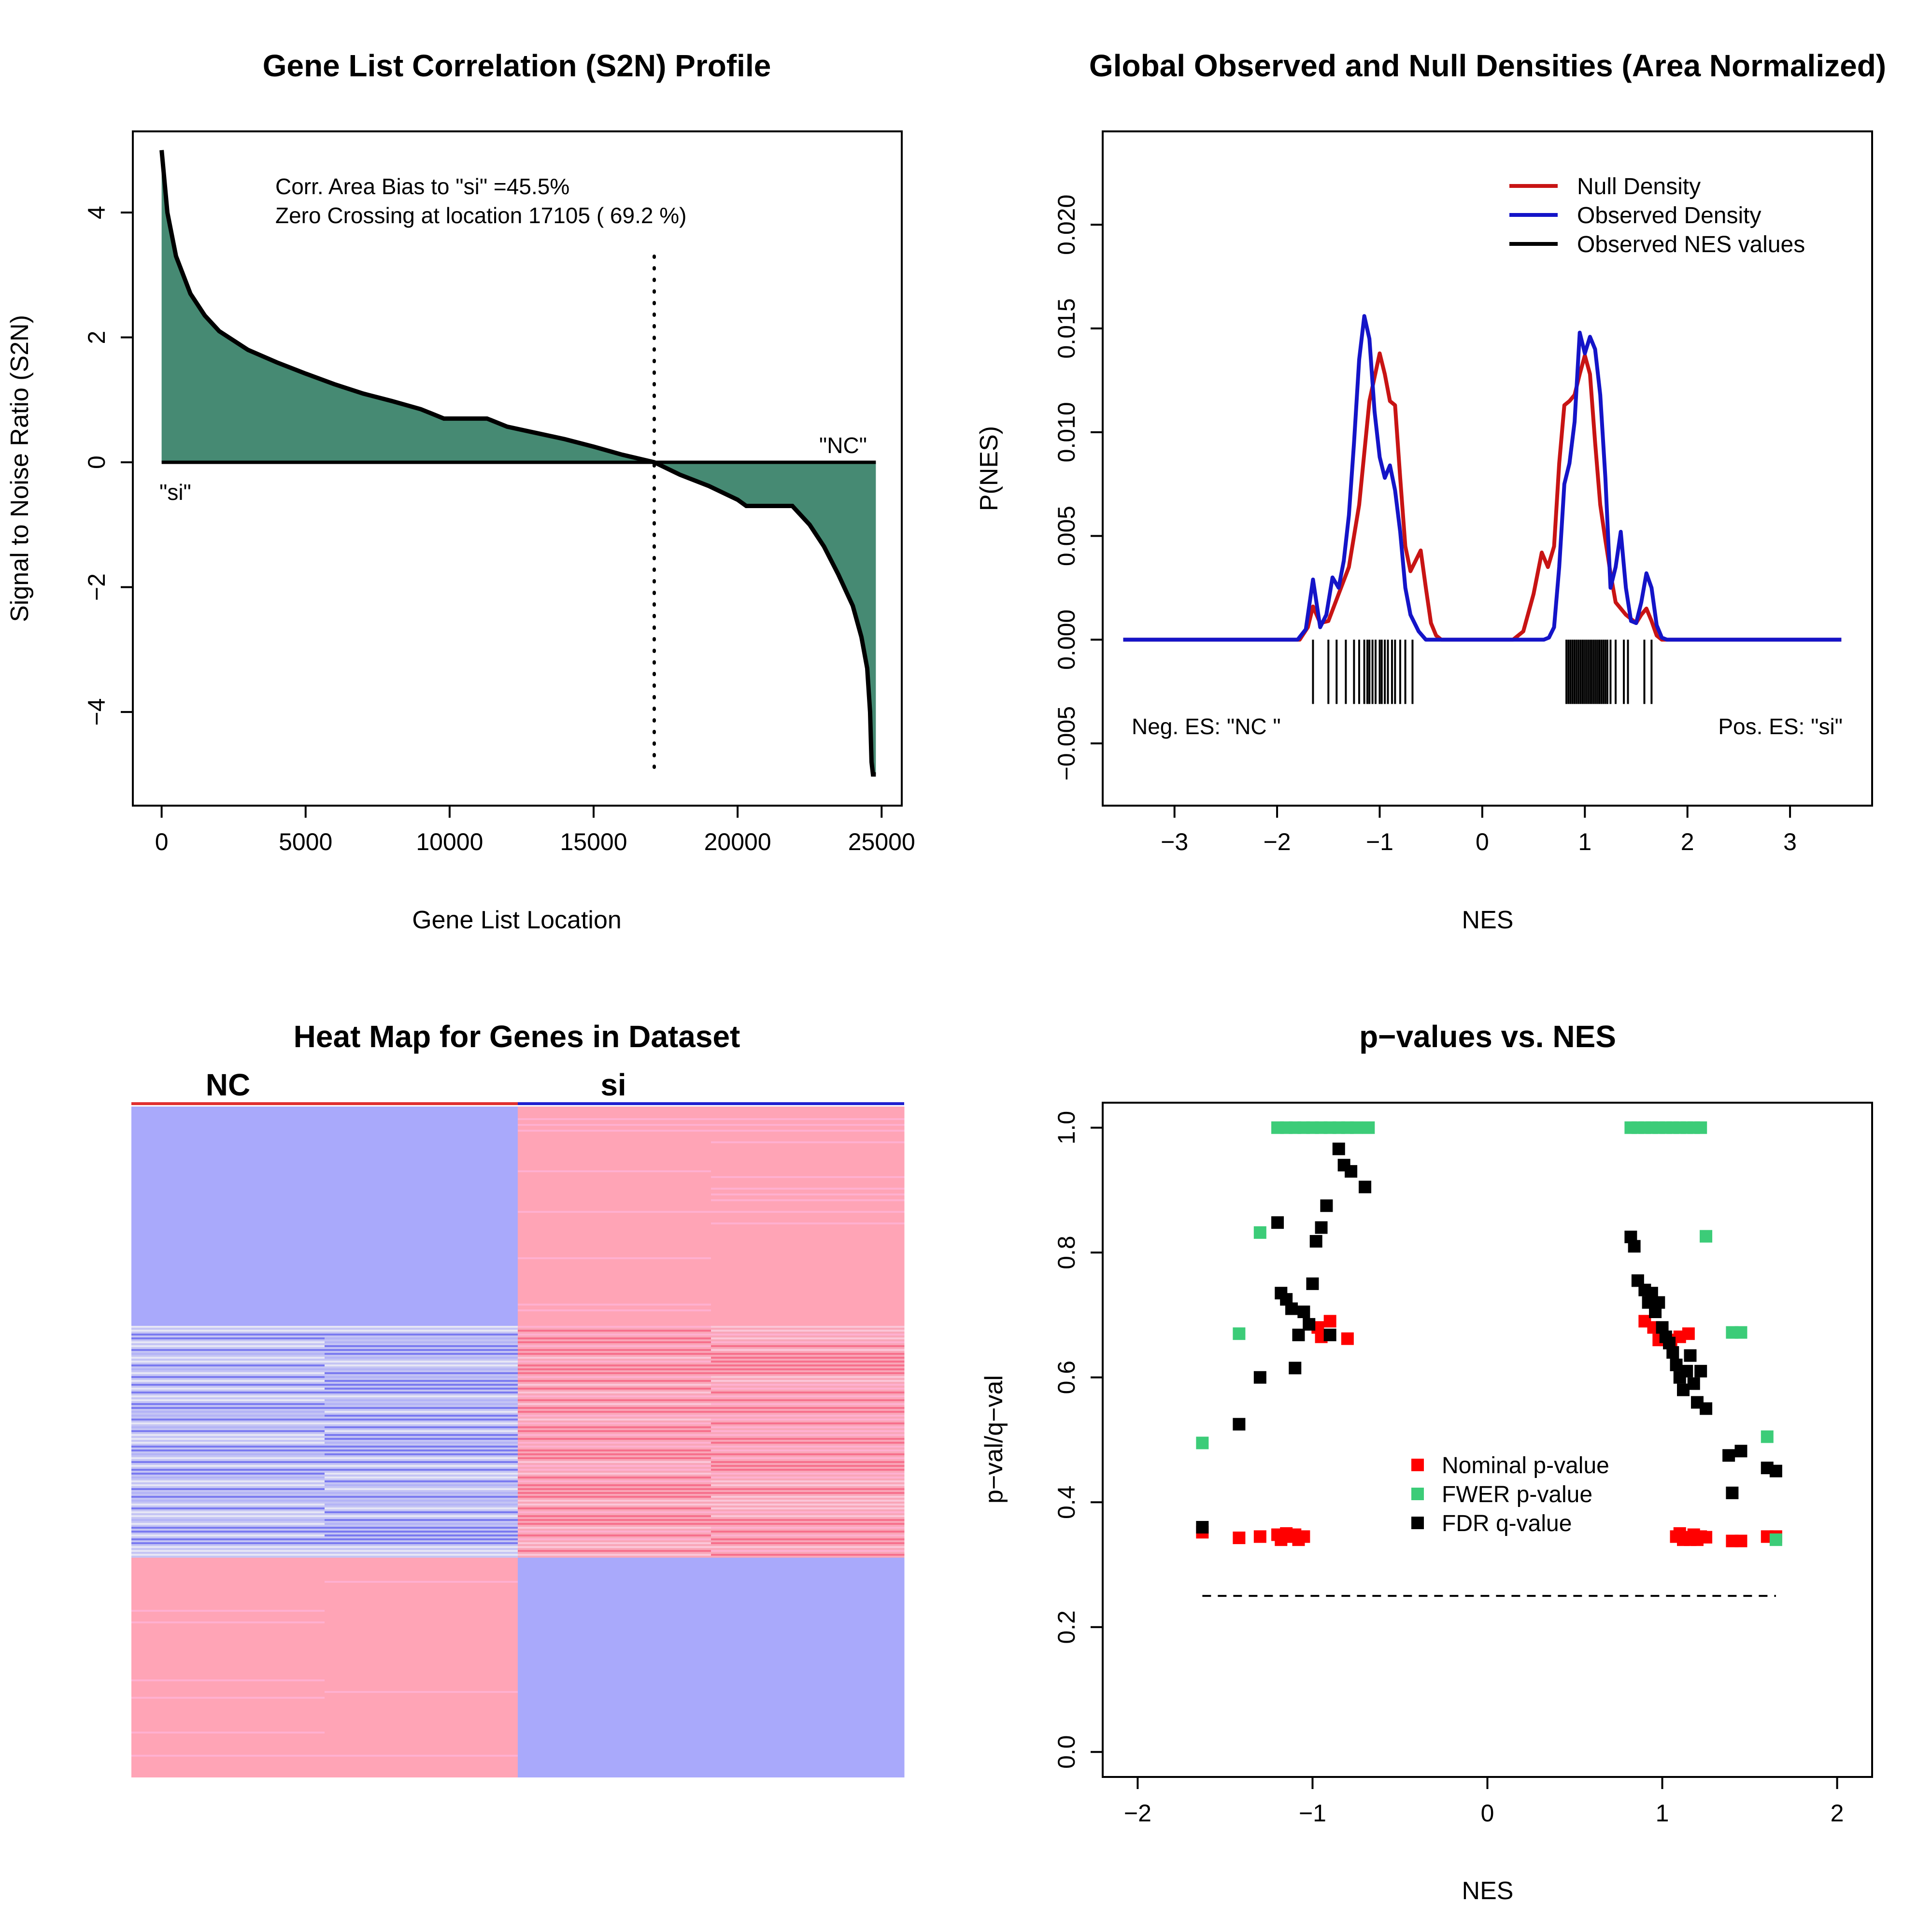 The height and width of the screenshot is (1932, 1932). I want to click on density-ytick-label: 0.005, so click(1066, 536).